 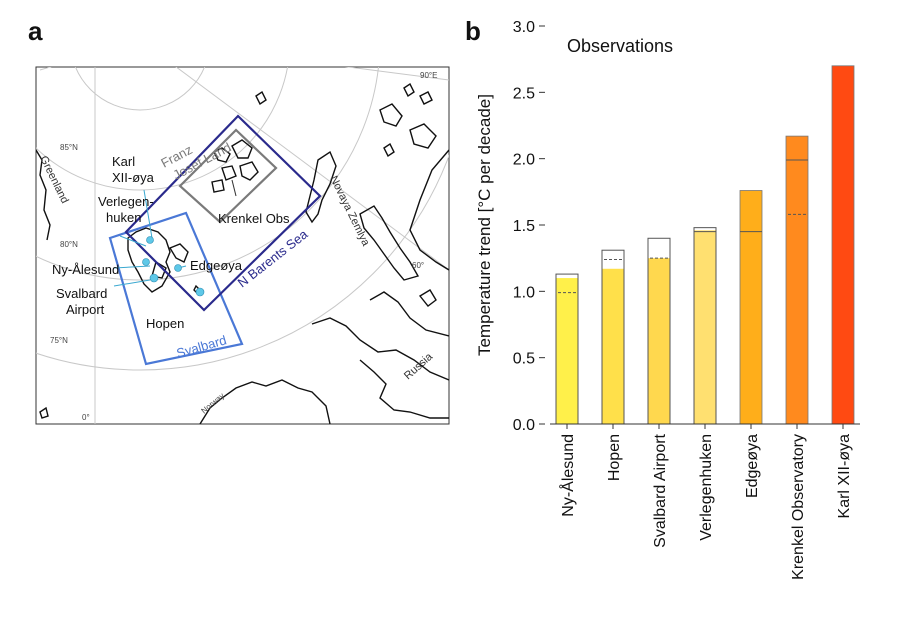 I want to click on y-tick-label: 1.5, so click(x=524, y=226).